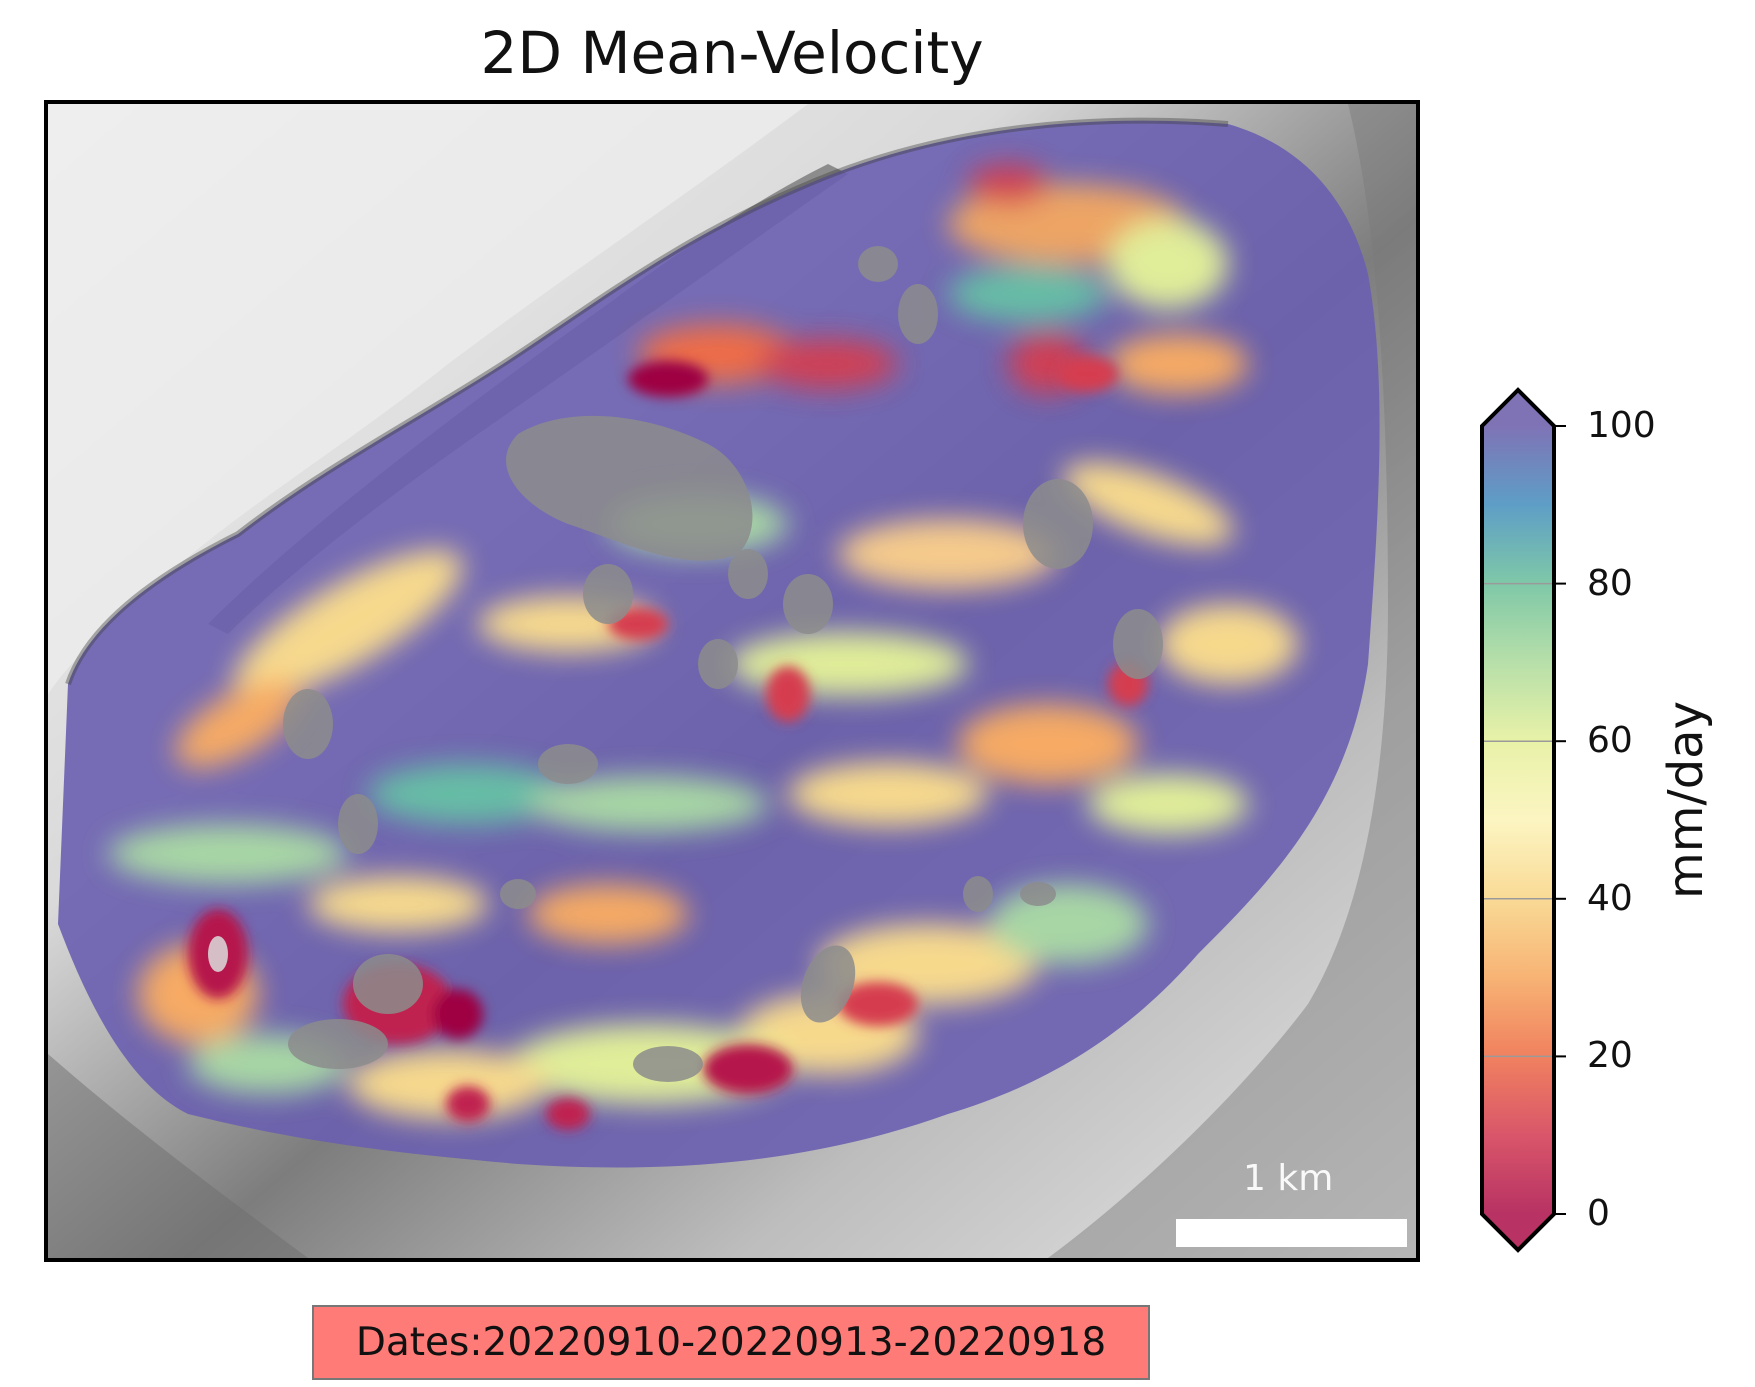 The width and height of the screenshot is (1755, 1387). I want to click on colorbar-tick-40: 40, so click(1610, 898).